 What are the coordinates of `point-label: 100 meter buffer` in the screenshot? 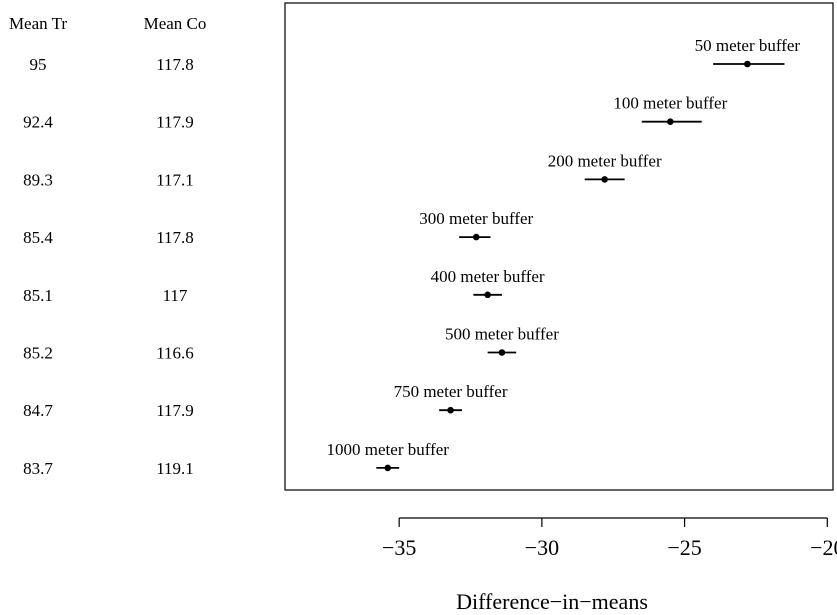 It's located at (670, 103).